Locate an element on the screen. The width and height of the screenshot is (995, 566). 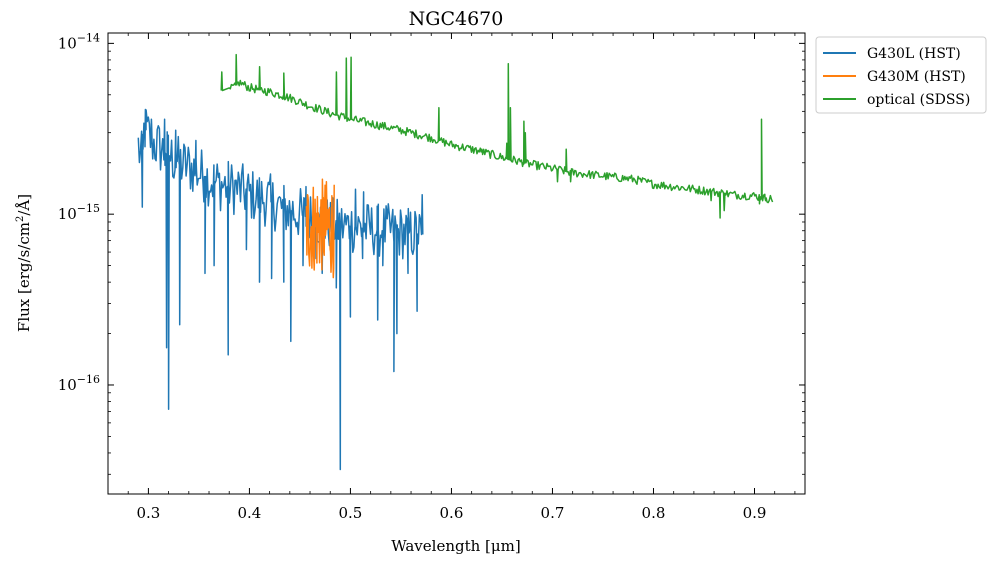
legend-label: G430M (HST) is located at coordinates (916, 77).